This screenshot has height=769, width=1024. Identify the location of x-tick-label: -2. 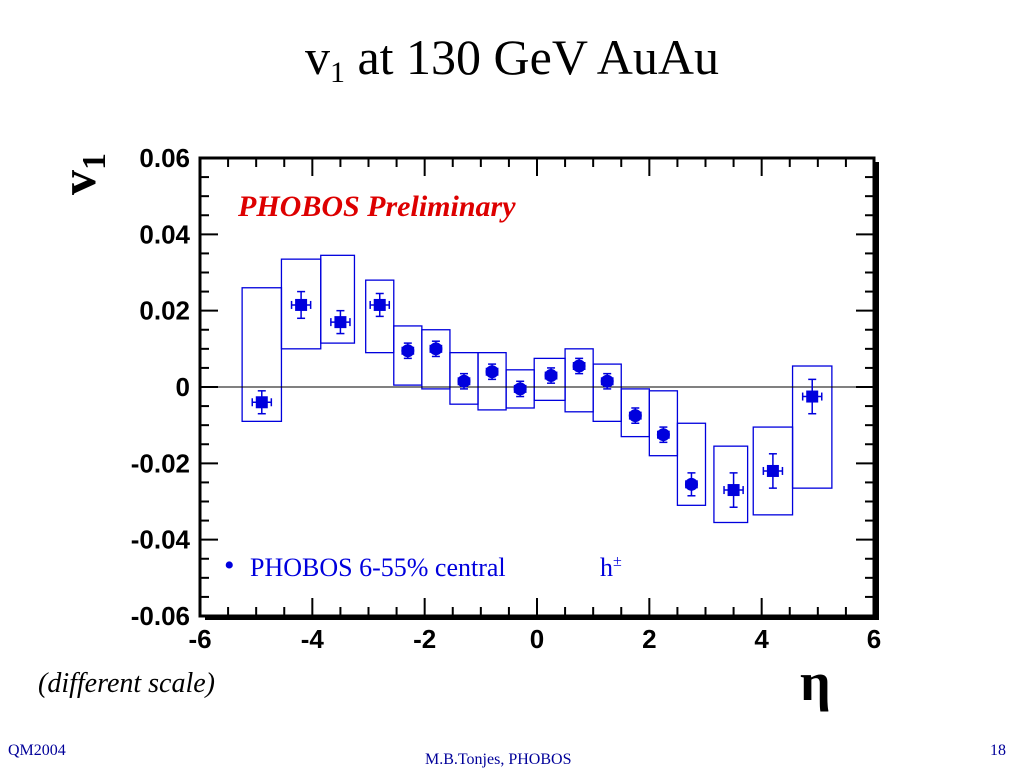
(424, 639).